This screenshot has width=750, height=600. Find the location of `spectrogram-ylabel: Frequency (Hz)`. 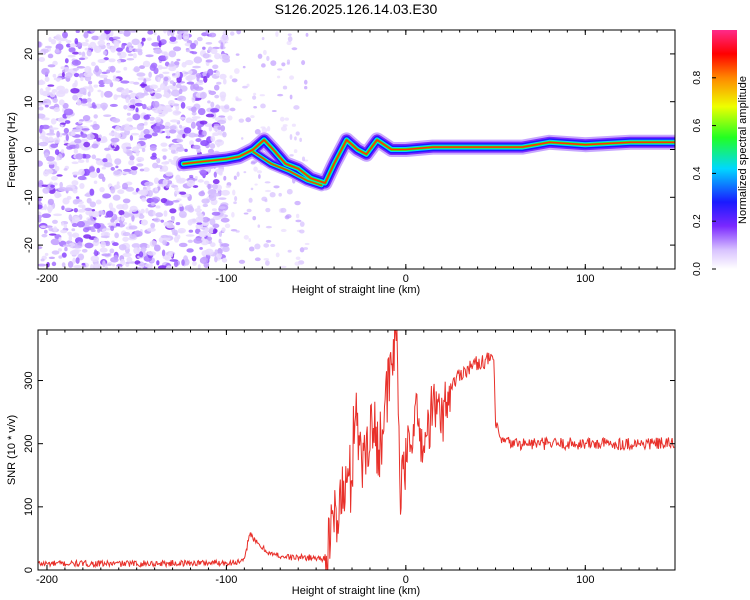

spectrogram-ylabel: Frequency (Hz) is located at coordinates (12, 150).